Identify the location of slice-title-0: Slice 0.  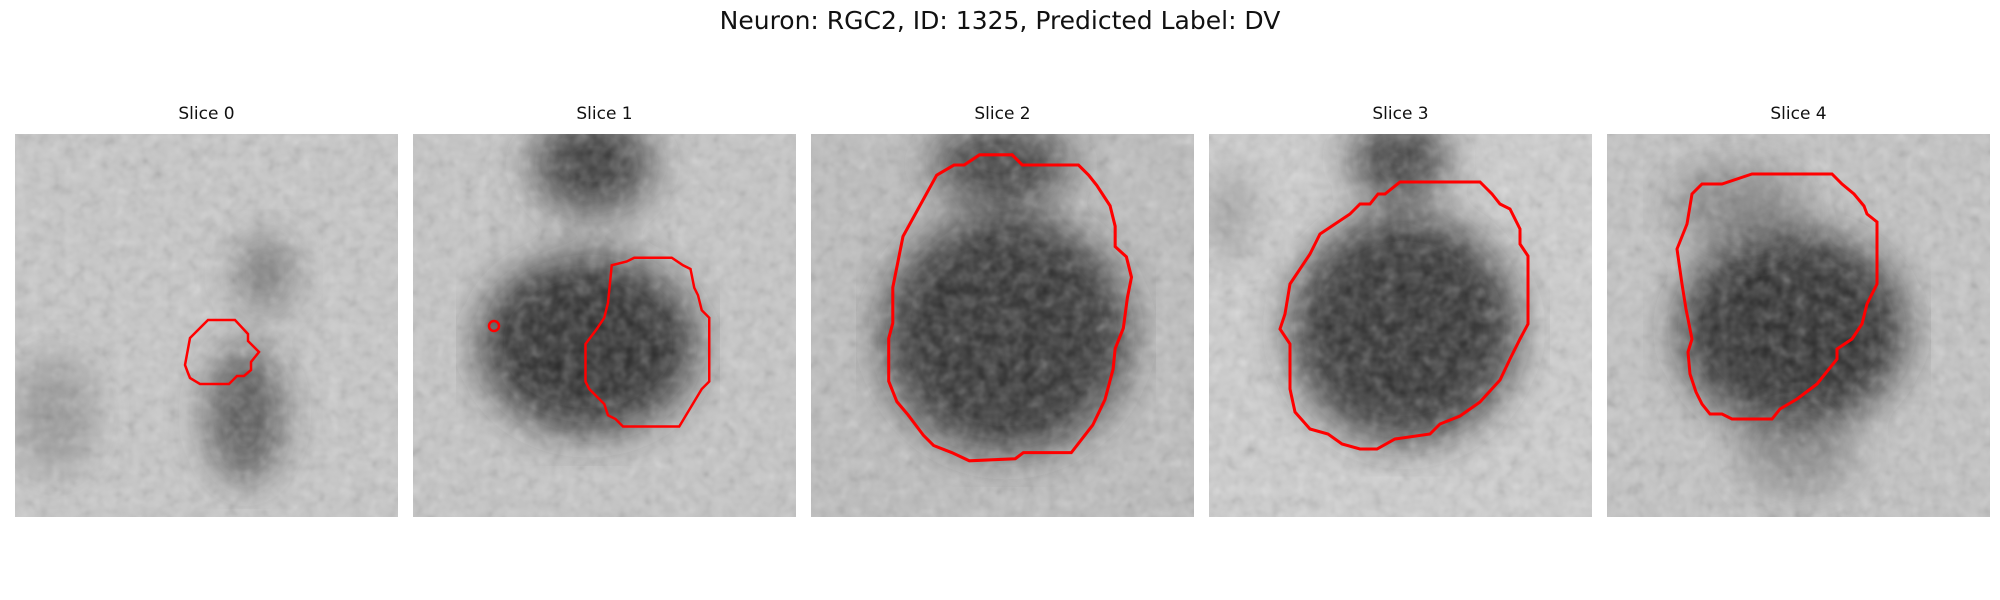
(206, 114).